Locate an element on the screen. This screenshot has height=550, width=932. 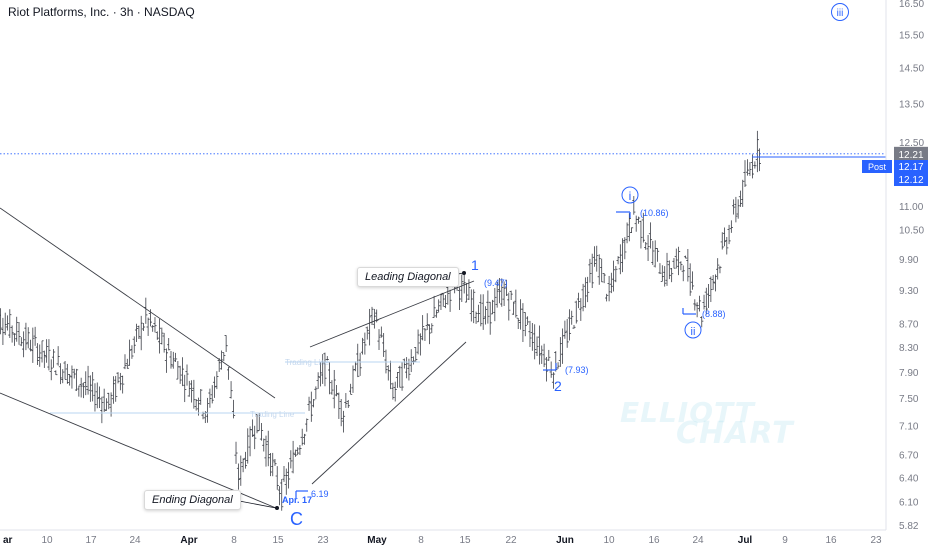
bid-price-tag is located at coordinates (911, 179).